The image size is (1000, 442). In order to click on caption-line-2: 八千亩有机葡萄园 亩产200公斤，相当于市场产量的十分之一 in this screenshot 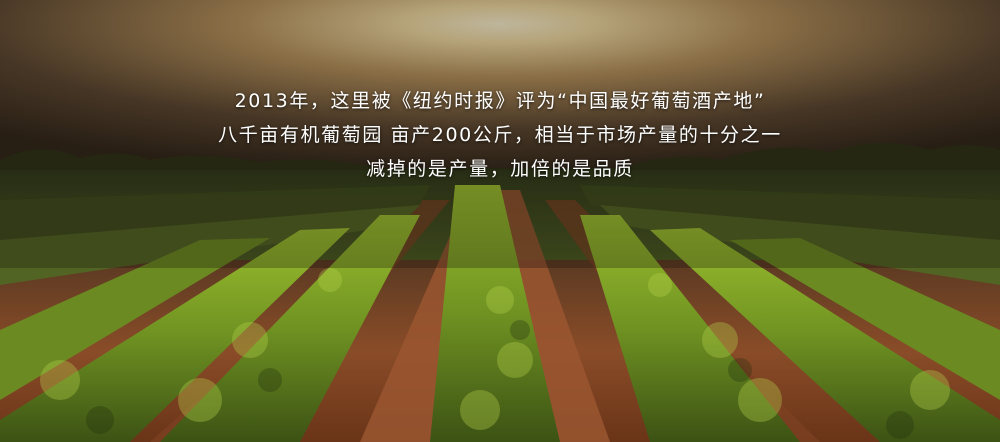, I will do `click(500, 135)`.